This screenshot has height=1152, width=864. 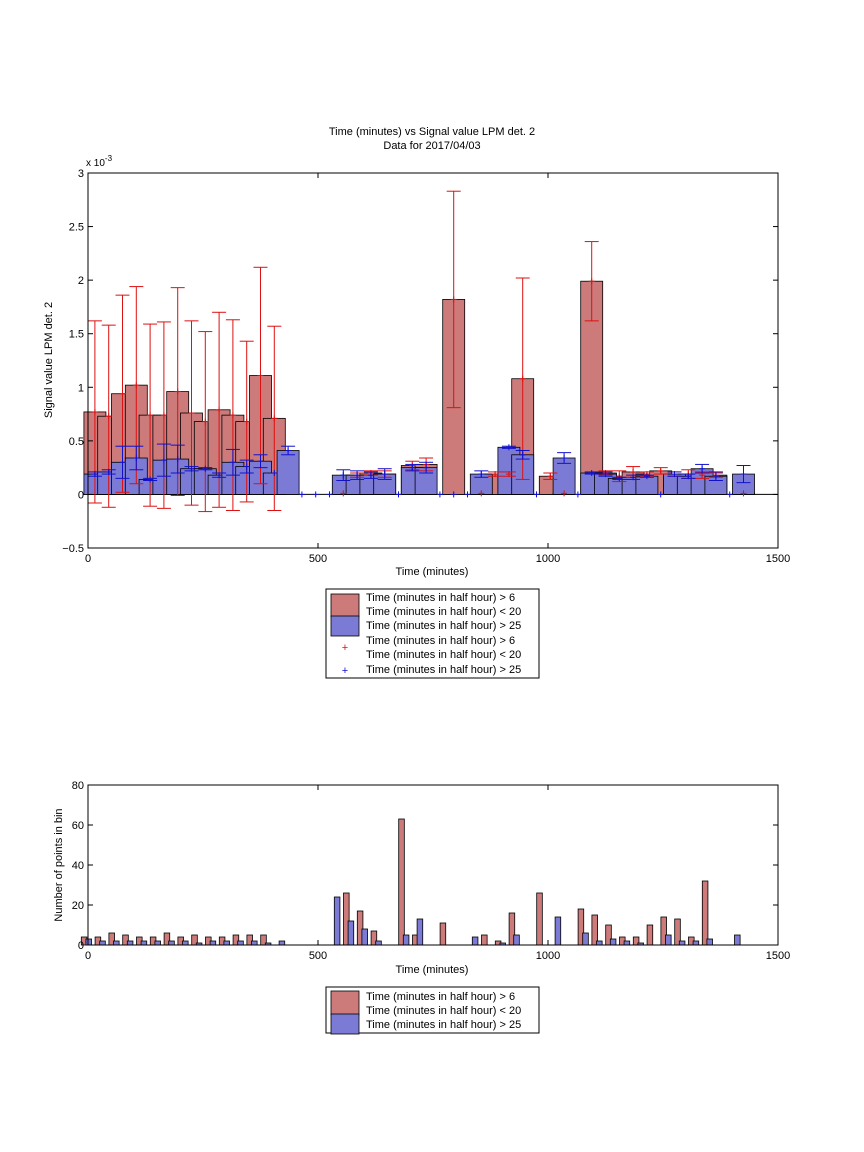 What do you see at coordinates (109, 158) in the screenshot?
I see `top-chart-exponent-power: -3` at bounding box center [109, 158].